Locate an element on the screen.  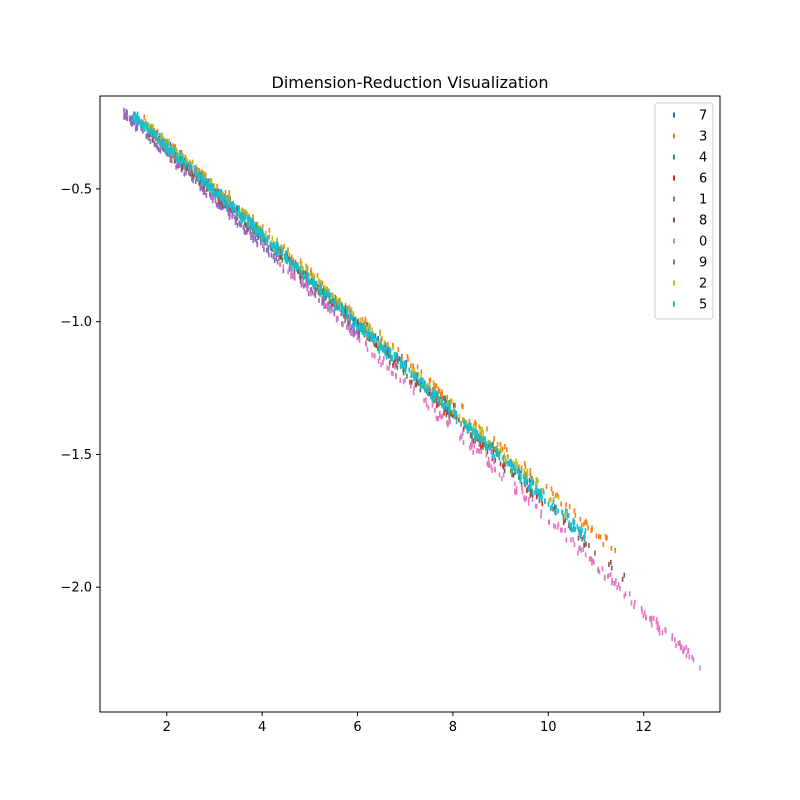
x-tick-label: 4 is located at coordinates (262, 727).